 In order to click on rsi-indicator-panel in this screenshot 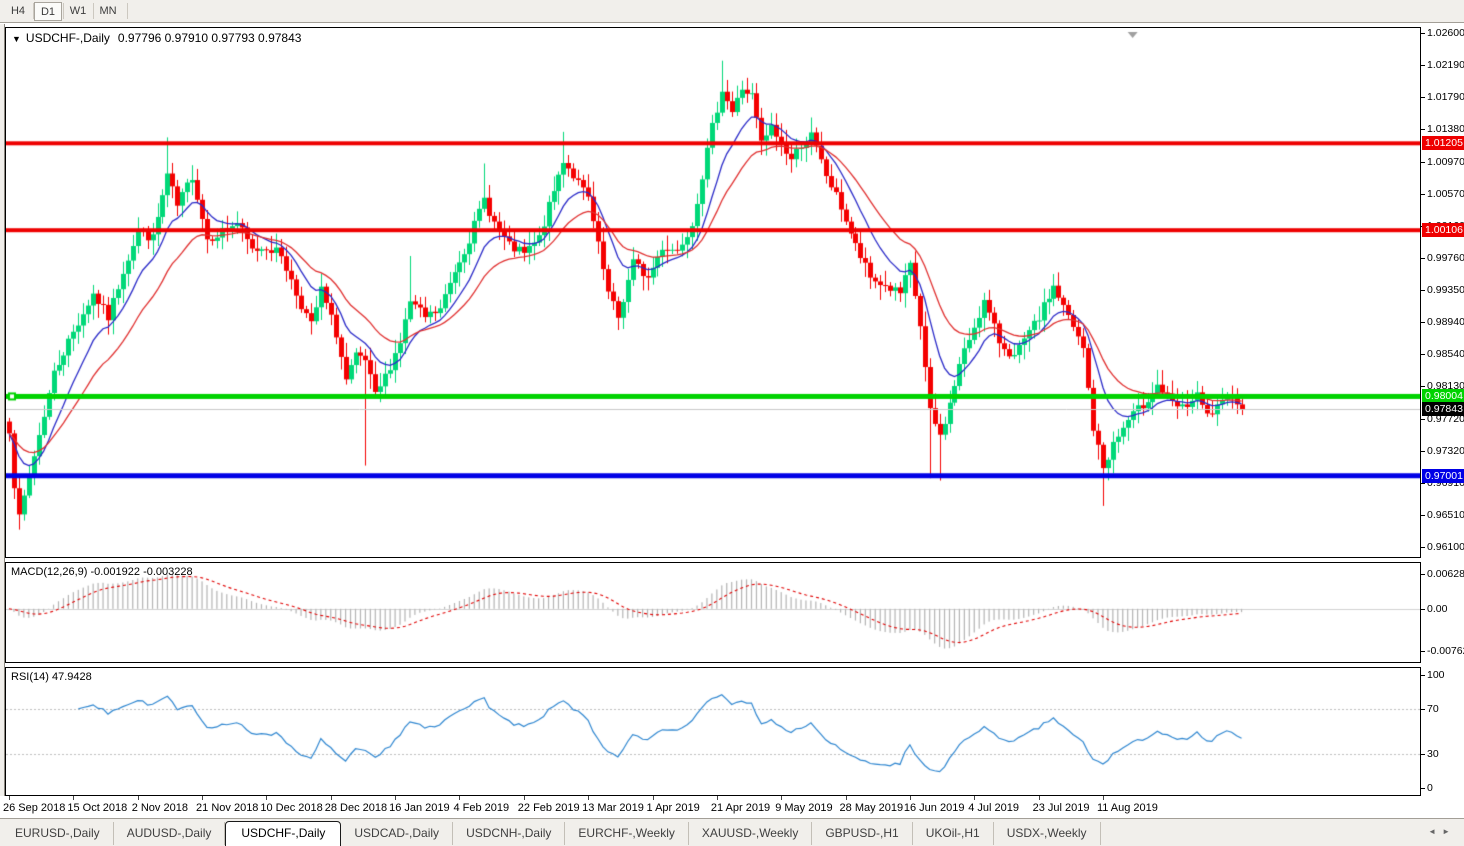, I will do `click(713, 731)`.